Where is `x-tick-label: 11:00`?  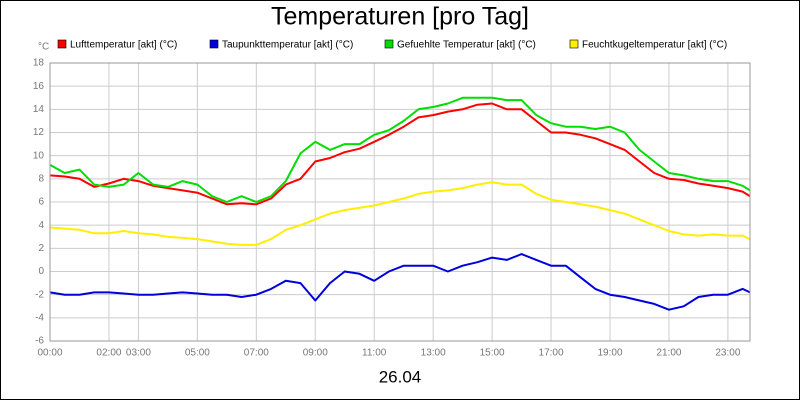 x-tick-label: 11:00 is located at coordinates (374, 353).